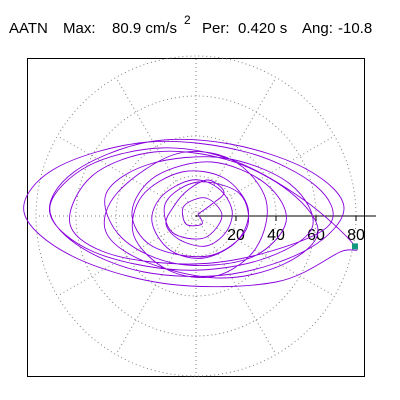  Describe the element at coordinates (28, 28) in the screenshot. I see `station-code: AATN` at that location.